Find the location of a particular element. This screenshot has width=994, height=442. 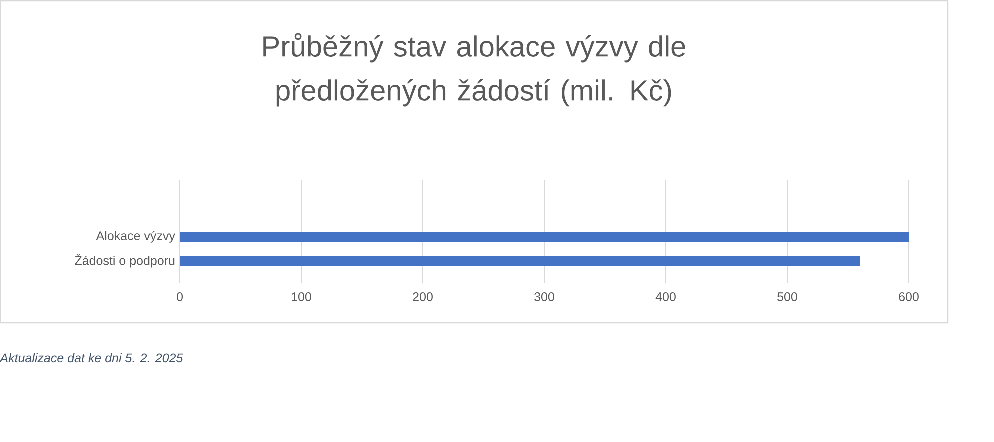

x-tick-label: 200 is located at coordinates (423, 297).